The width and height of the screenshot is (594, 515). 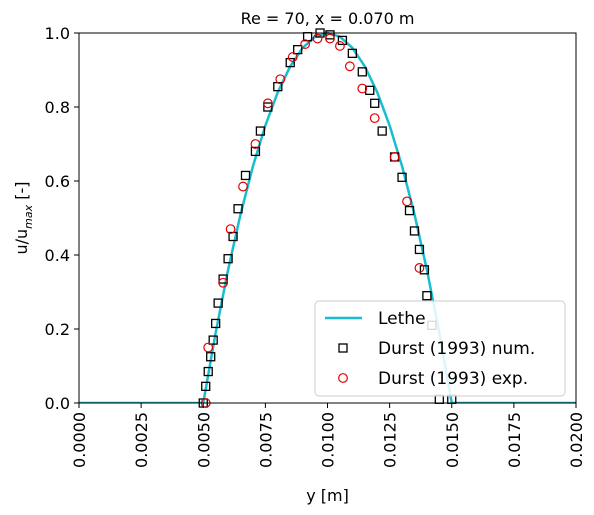 I want to click on y-tick-label: 0.0, so click(x=57, y=403).